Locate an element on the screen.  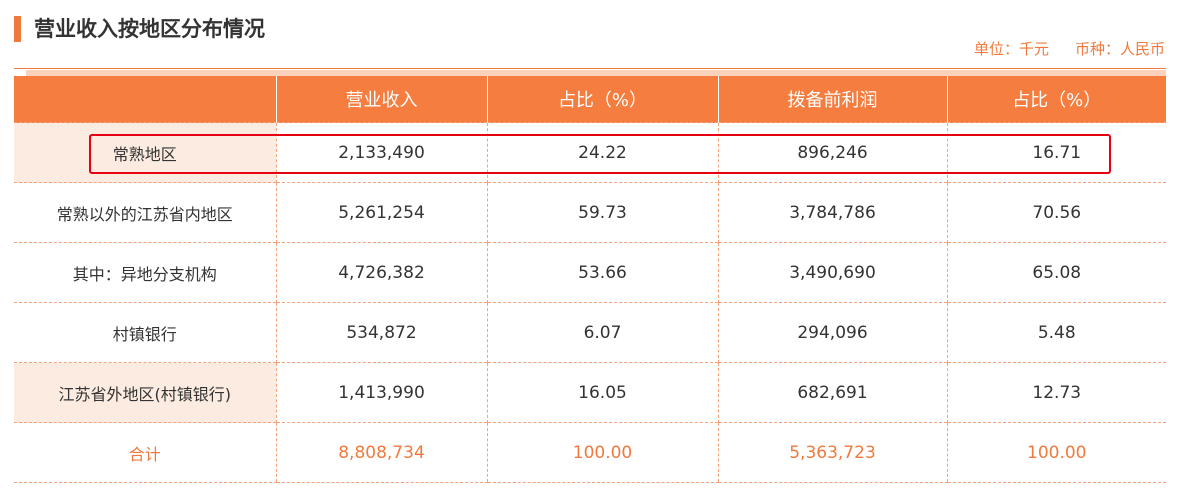
table-top-rule is located at coordinates (590, 68).